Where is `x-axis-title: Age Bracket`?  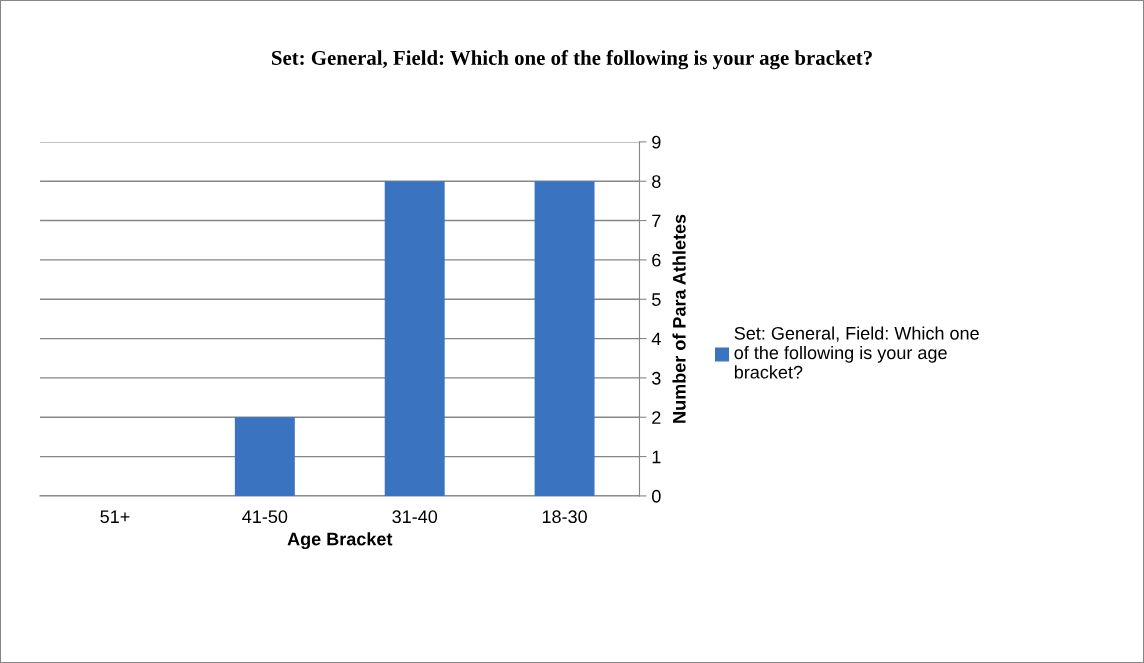 x-axis-title: Age Bracket is located at coordinates (340, 541).